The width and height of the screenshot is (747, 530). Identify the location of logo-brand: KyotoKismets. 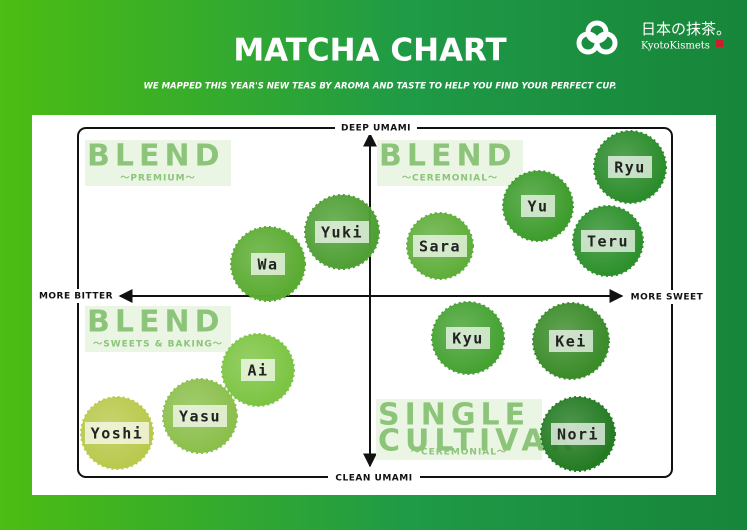
(675, 46).